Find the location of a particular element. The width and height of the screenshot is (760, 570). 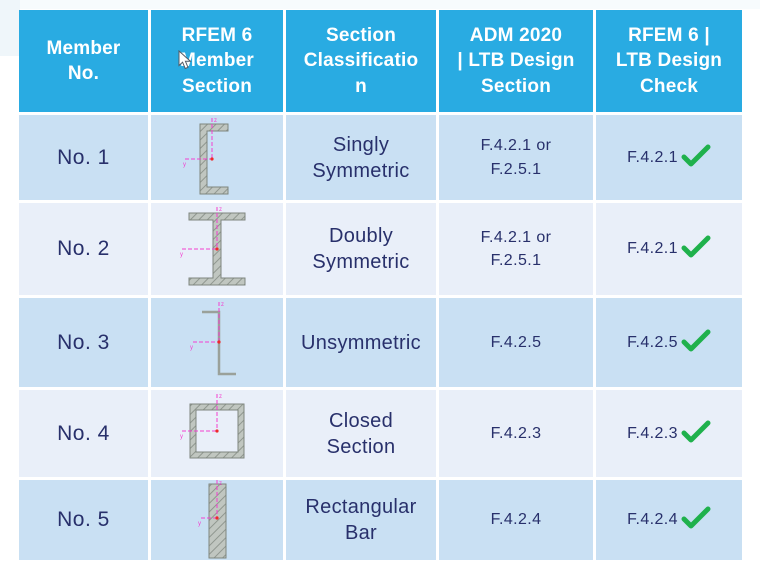

member-no-cell: No. 2 is located at coordinates (83, 249).